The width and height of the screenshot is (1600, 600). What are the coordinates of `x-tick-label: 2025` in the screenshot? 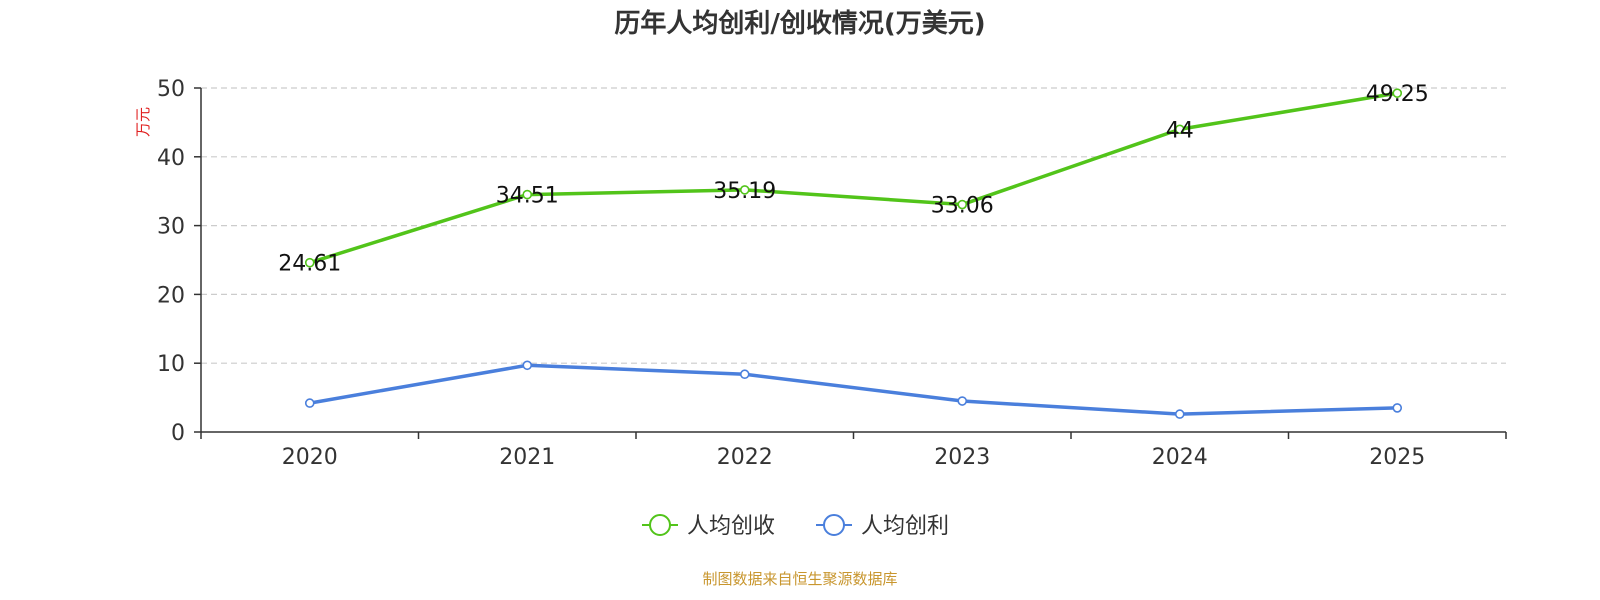 It's located at (1397, 457).